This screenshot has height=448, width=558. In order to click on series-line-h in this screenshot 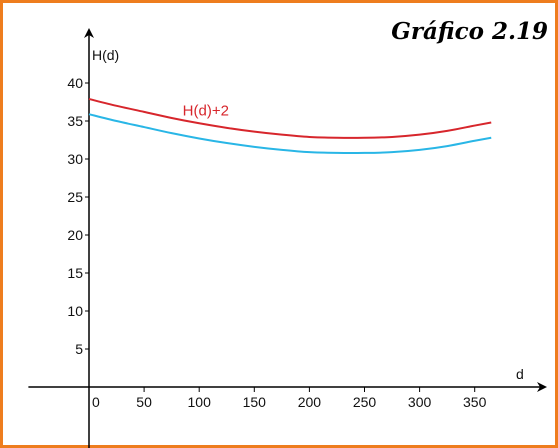, I will do `click(290, 134)`.